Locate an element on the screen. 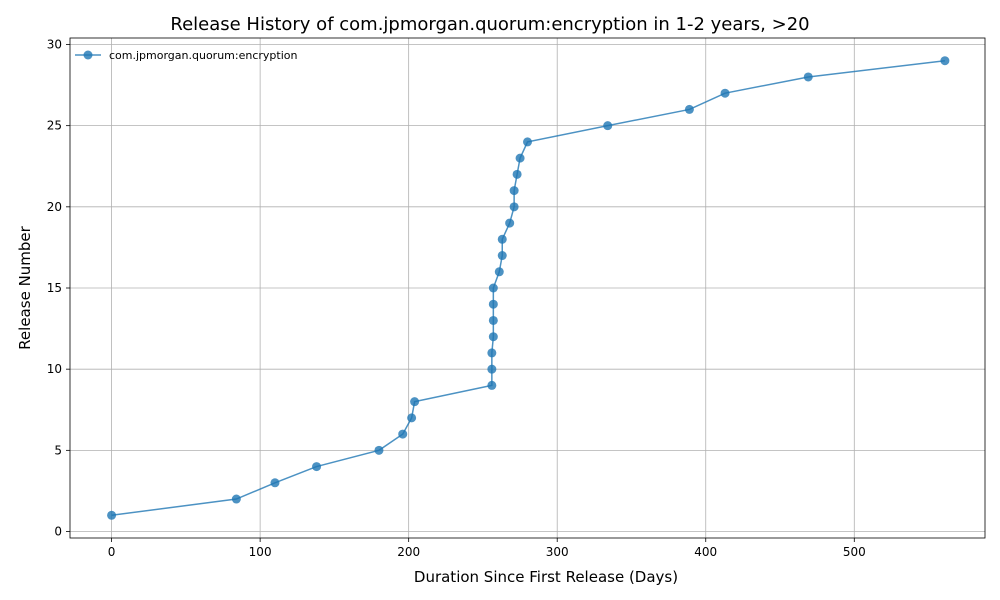 Image resolution: width=1000 pixels, height=600 pixels. y-tick-label: 30 is located at coordinates (54, 44).